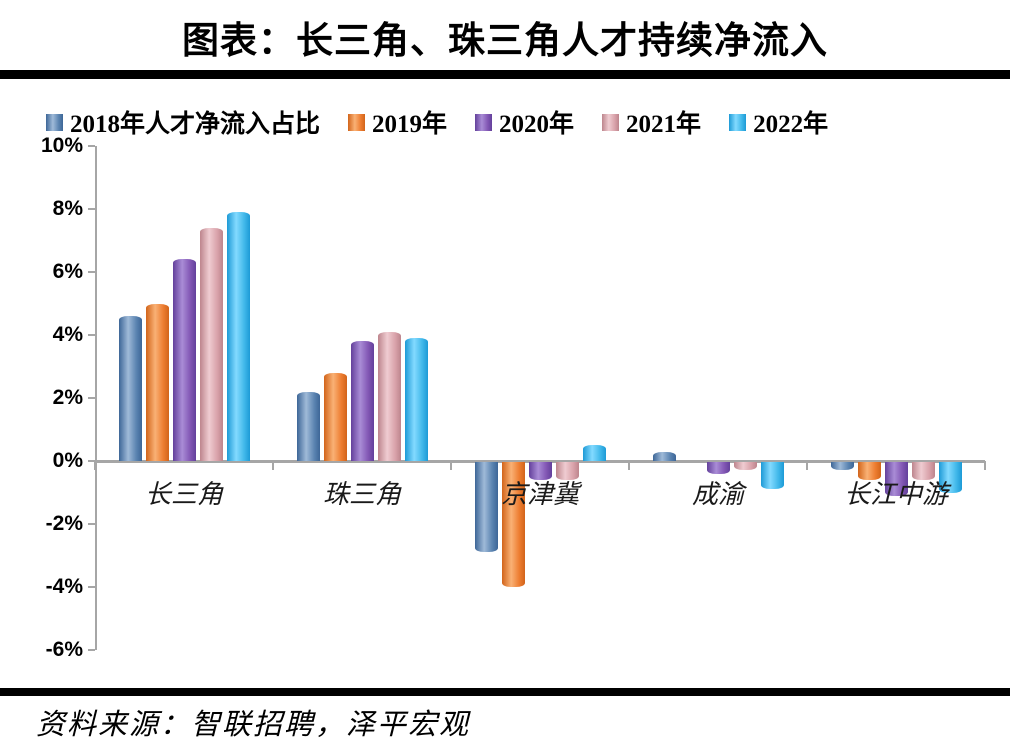 This screenshot has width=1010, height=755. What do you see at coordinates (253, 725) in the screenshot?
I see `source-note: 资料来源：智联招聘，泽平宏观` at bounding box center [253, 725].